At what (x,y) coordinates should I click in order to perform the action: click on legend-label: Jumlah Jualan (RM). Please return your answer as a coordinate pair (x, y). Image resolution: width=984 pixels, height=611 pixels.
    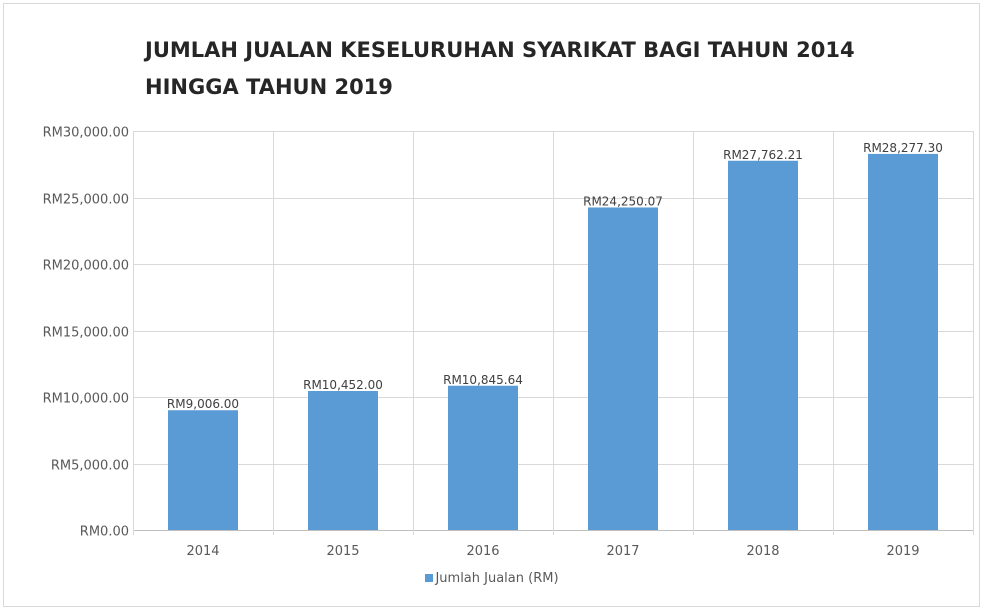
    Looking at the image, I should click on (497, 578).